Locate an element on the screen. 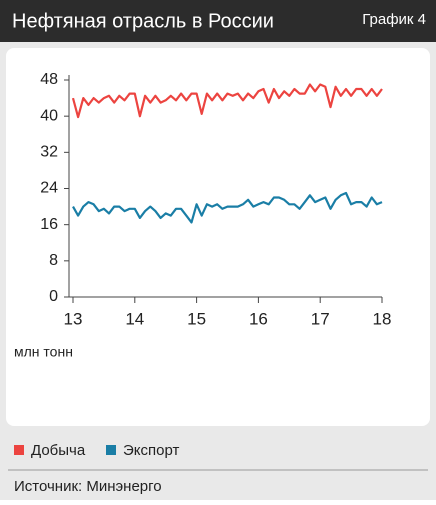 The width and height of the screenshot is (436, 505). x-tick-label: 13 is located at coordinates (73, 318).